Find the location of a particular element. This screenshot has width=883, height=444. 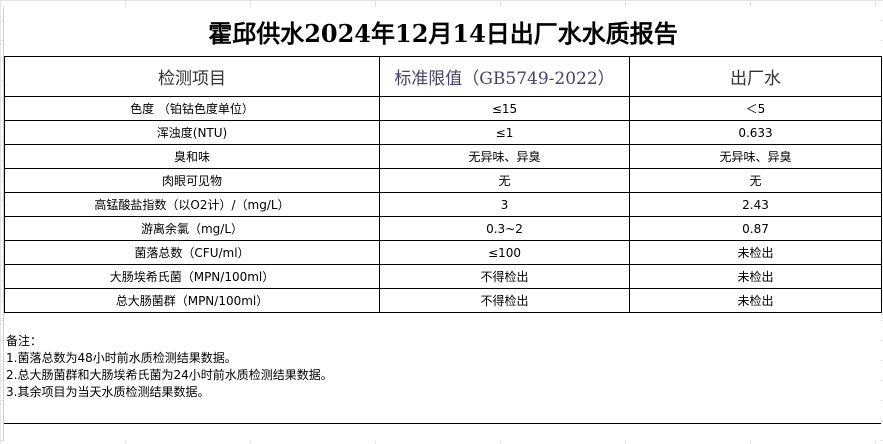

header-item: 检测项目 is located at coordinates (192, 76).